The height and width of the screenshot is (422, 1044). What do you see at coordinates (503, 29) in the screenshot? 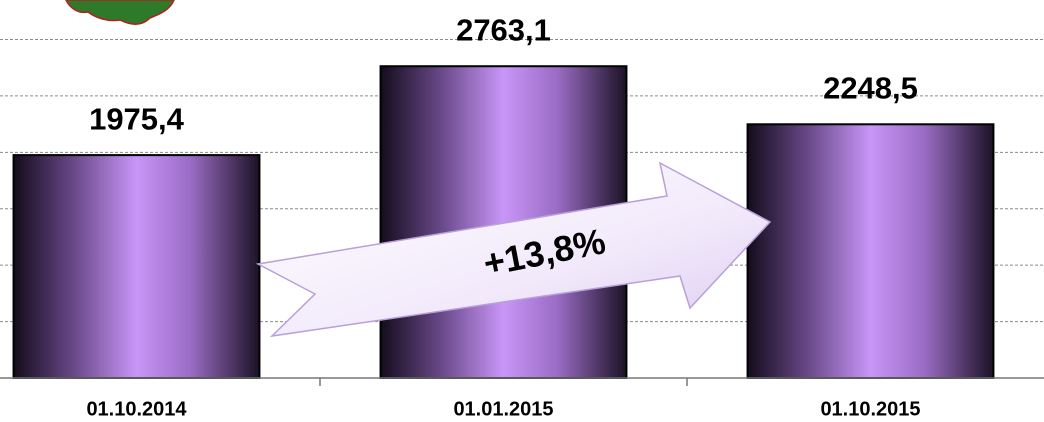
I see `value-label: 2763,1` at bounding box center [503, 29].